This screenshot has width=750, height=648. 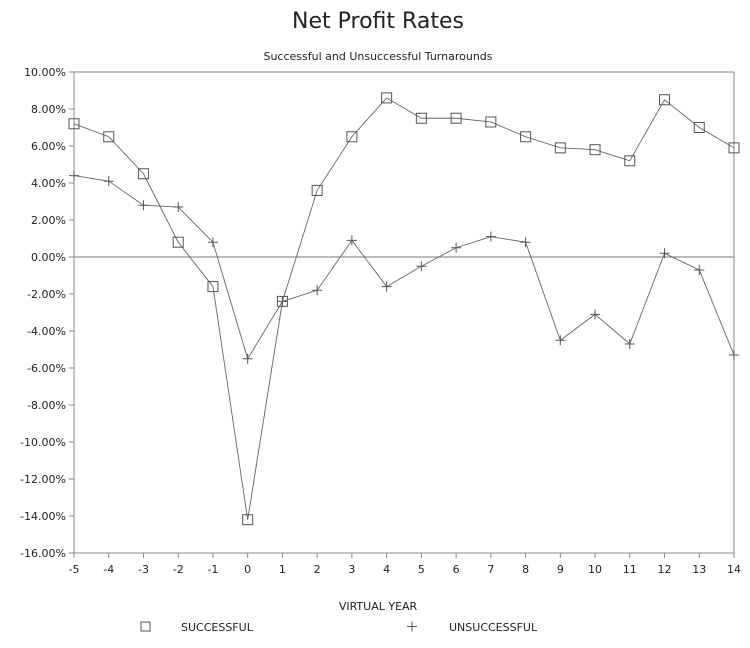 What do you see at coordinates (48, 220) in the screenshot?
I see `y-tick-label: 2.00%` at bounding box center [48, 220].